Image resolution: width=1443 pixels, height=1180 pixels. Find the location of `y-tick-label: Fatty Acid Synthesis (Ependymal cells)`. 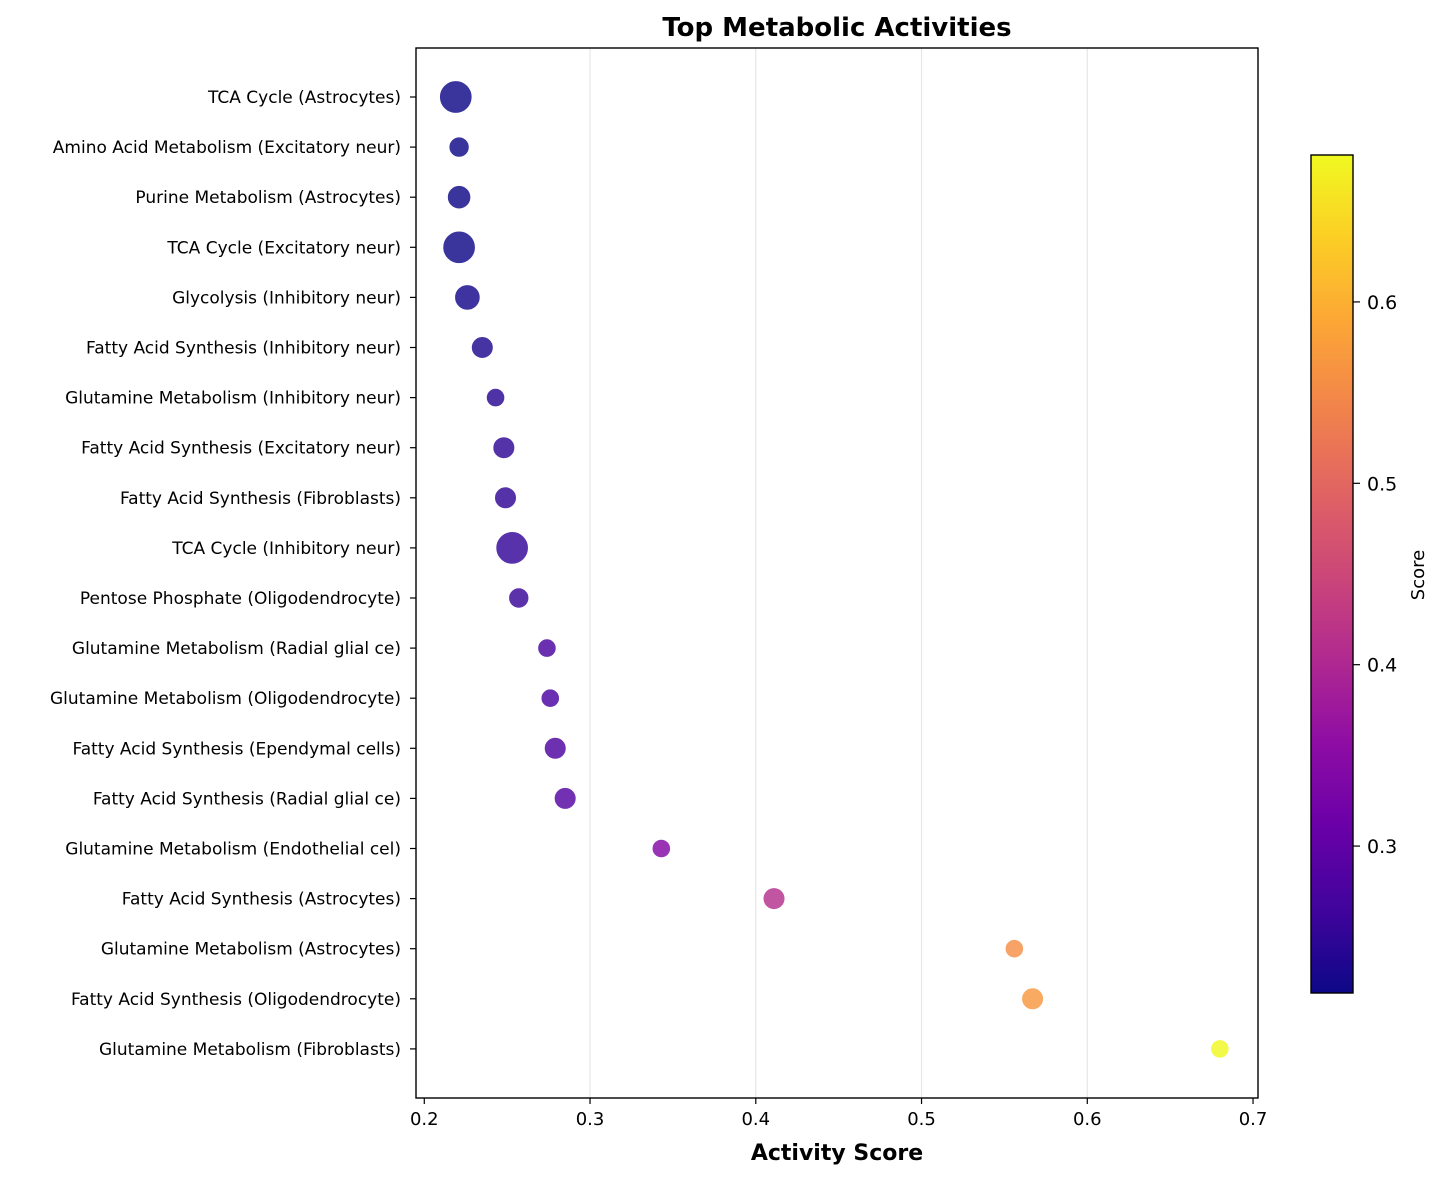

y-tick-label: Fatty Acid Synthesis (Ependymal cells) is located at coordinates (237, 749).